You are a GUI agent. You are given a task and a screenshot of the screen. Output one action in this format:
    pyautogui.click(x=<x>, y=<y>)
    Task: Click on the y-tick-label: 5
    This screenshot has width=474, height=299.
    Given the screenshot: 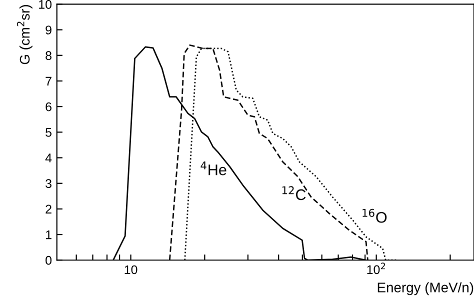 What is the action you would take?
    pyautogui.click(x=49, y=132)
    